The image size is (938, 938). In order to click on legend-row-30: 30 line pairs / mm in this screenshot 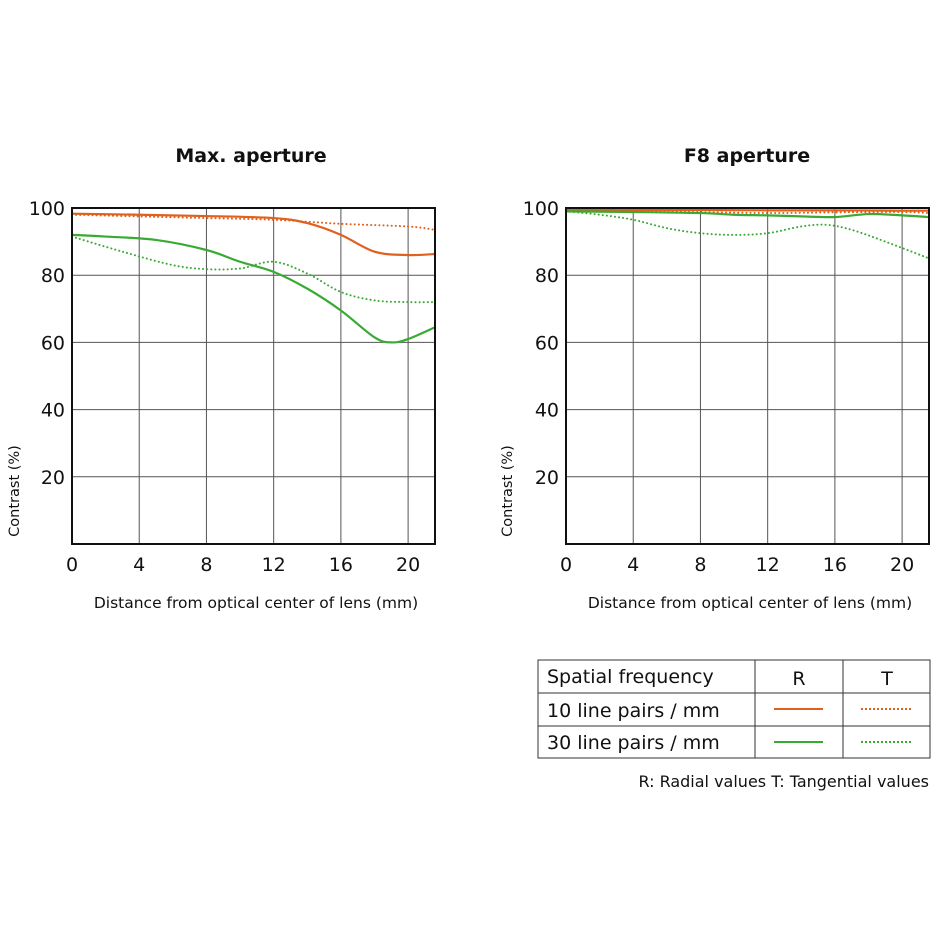, I will do `click(633, 743)`.